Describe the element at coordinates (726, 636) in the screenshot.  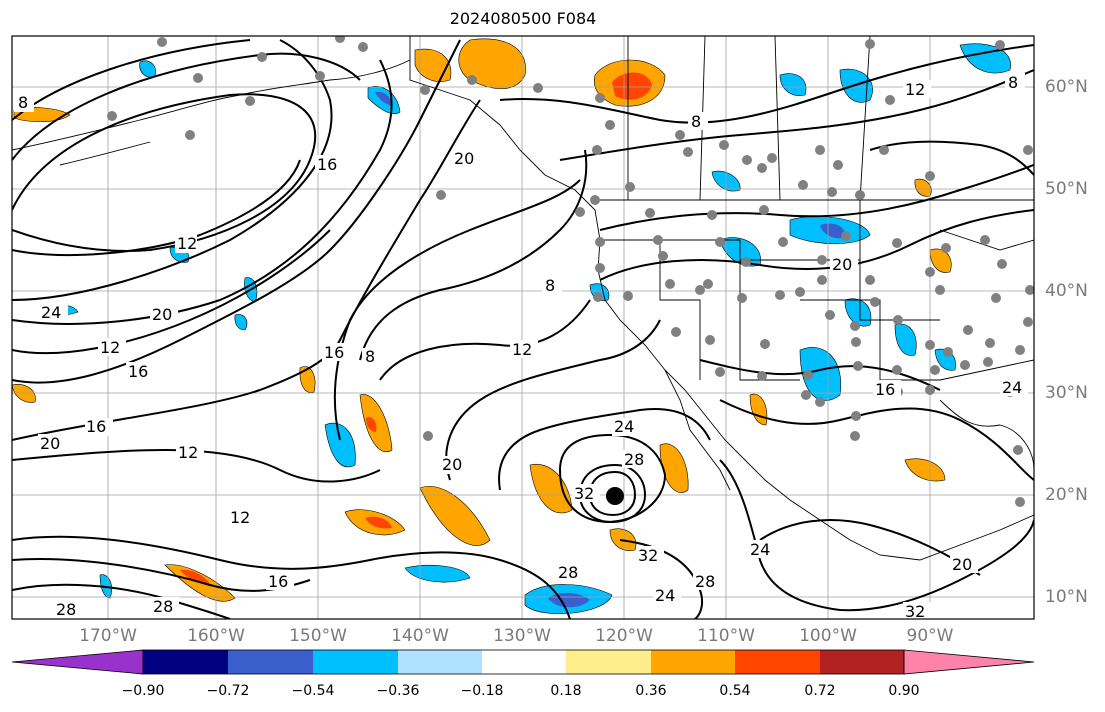
I see `longitude-label: 110°W` at that location.